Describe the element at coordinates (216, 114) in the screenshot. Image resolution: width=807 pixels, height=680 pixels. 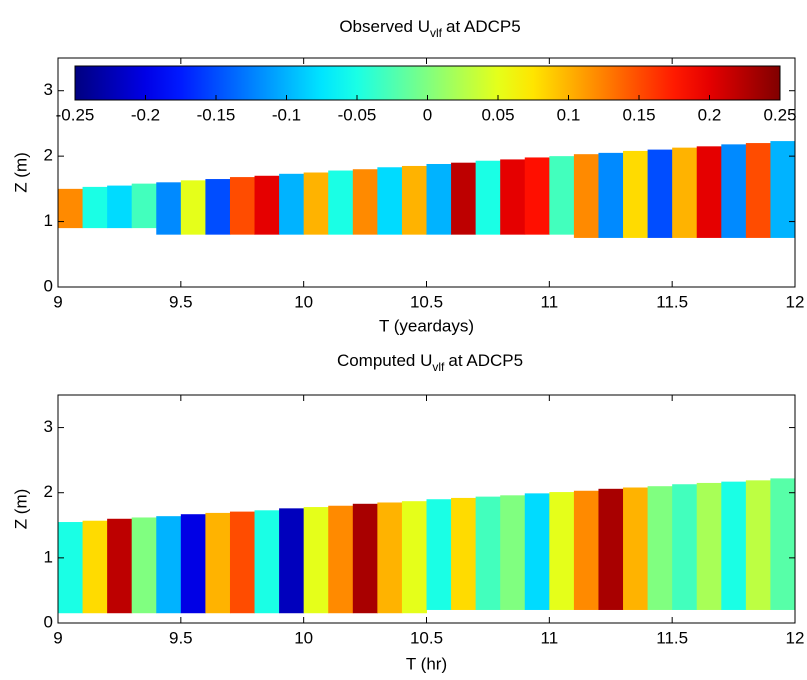
I see `colorbar-tick-label: -0.15` at that location.